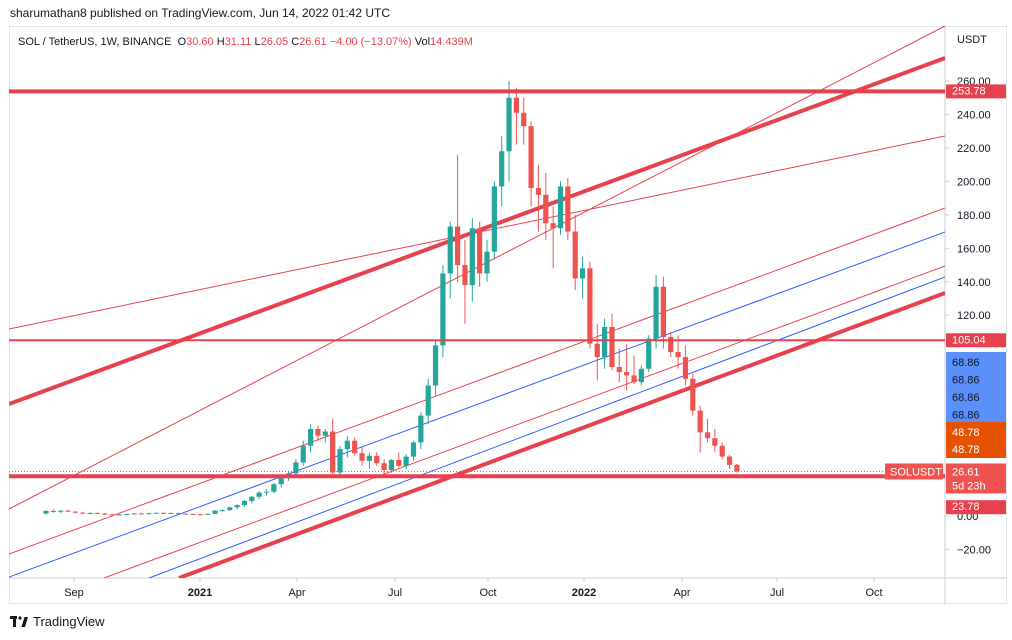  What do you see at coordinates (74, 593) in the screenshot?
I see `x-tick-label: Sep` at bounding box center [74, 593].